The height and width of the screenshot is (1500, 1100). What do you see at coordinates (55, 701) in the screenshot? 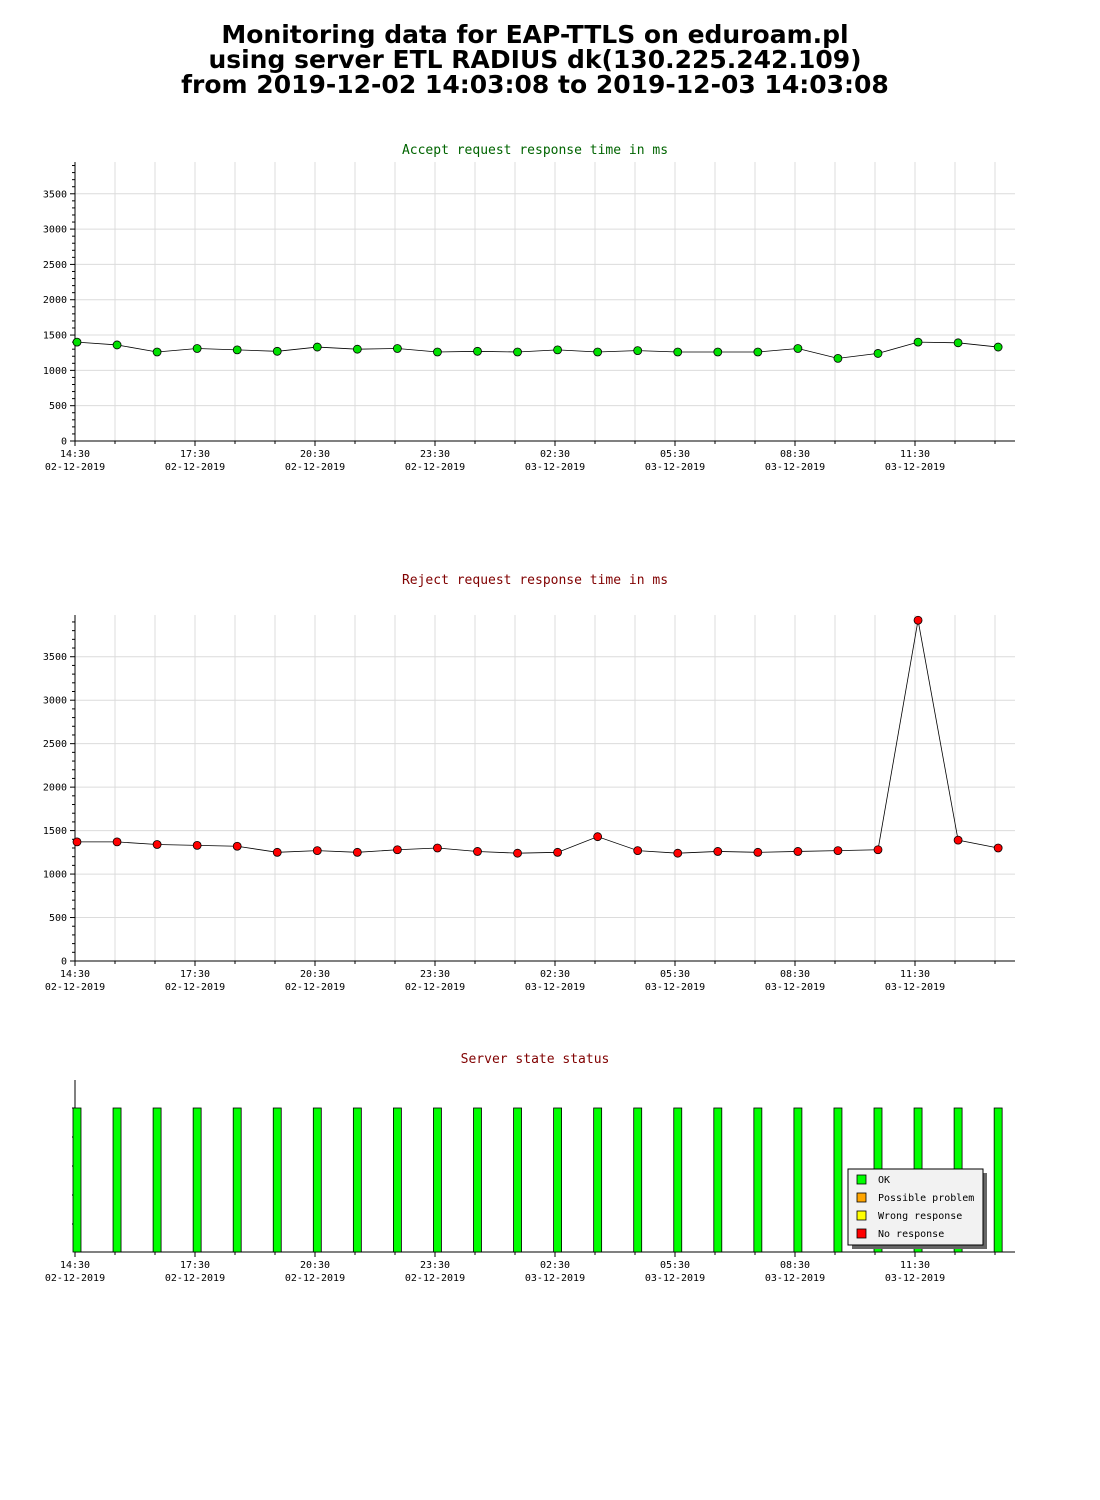
I see `reject-y-tick-label: 3000` at bounding box center [55, 701].